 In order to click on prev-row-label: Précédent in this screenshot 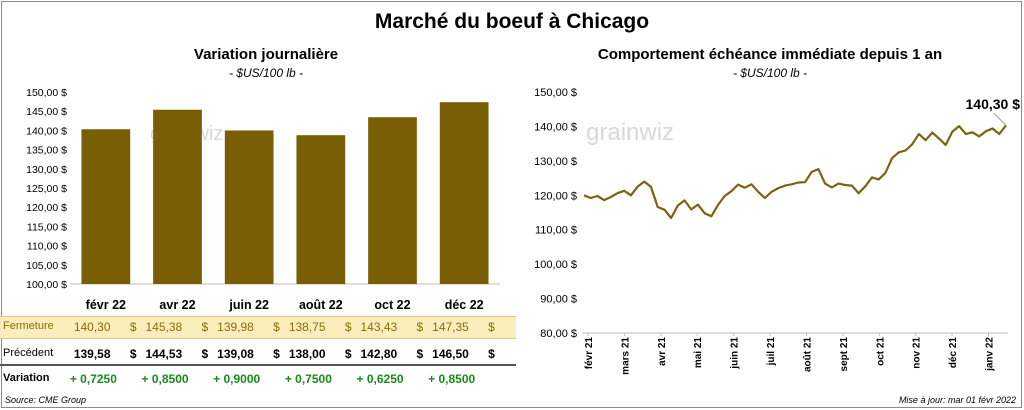, I will do `click(28, 353)`.